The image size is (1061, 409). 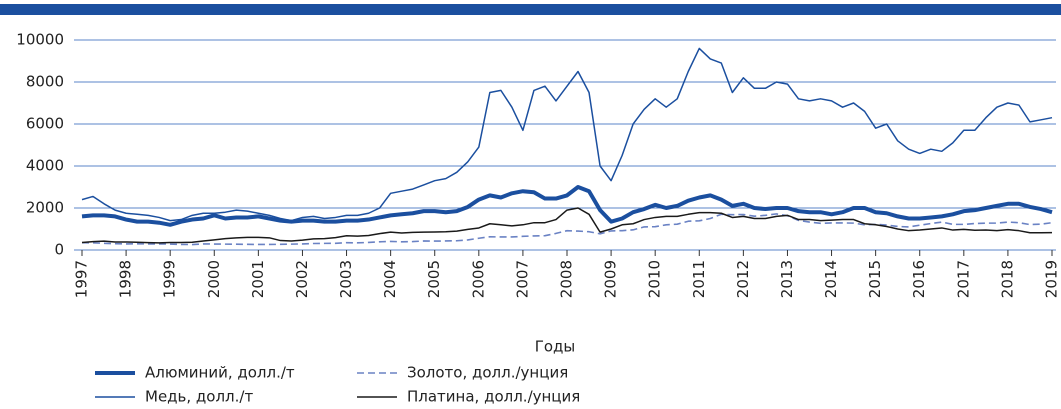 I want to click on x-tick-label: 2010, so click(x=655, y=279).